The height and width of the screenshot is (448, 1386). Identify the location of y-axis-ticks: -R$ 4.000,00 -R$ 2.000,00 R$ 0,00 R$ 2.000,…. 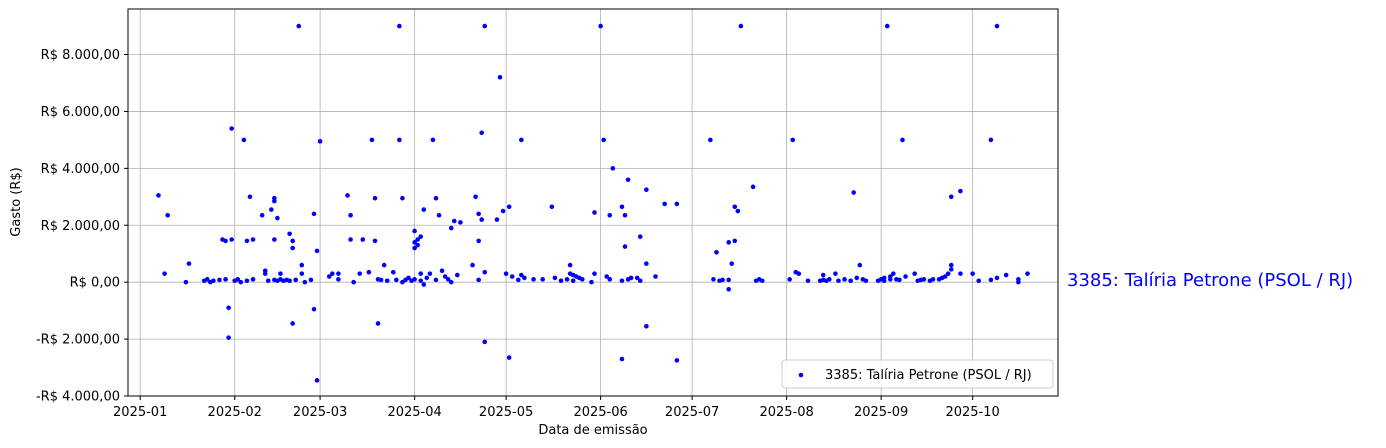
(82, 226).